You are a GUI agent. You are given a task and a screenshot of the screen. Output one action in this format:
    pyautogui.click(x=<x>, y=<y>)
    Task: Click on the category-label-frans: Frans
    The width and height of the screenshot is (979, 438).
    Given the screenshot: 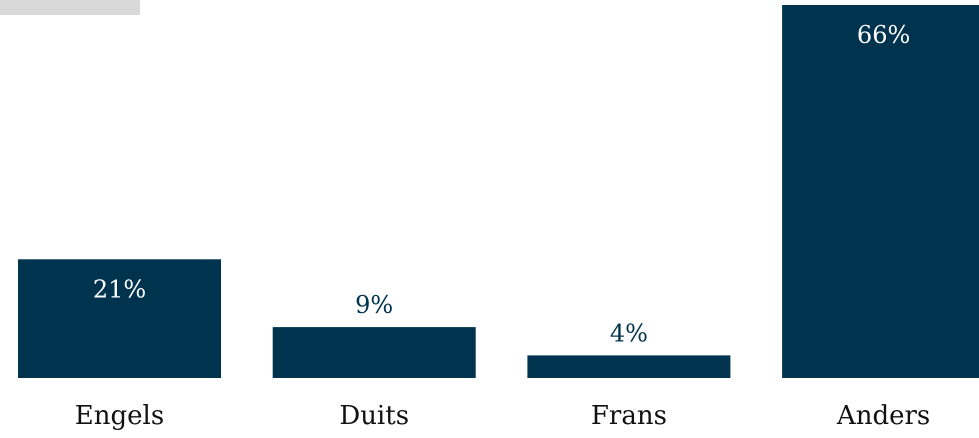 What is the action you would take?
    pyautogui.click(x=629, y=416)
    